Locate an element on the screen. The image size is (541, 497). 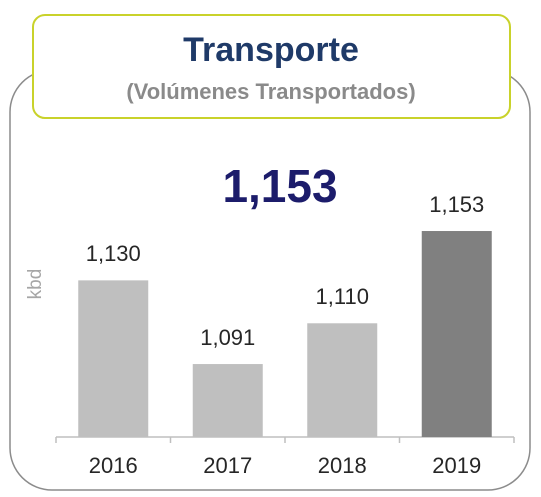
x-tick-label: 2017 is located at coordinates (227, 465).